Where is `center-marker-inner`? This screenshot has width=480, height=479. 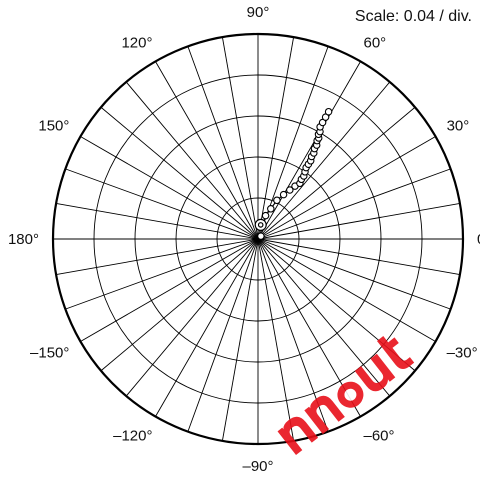 center-marker-inner is located at coordinates (260, 225).